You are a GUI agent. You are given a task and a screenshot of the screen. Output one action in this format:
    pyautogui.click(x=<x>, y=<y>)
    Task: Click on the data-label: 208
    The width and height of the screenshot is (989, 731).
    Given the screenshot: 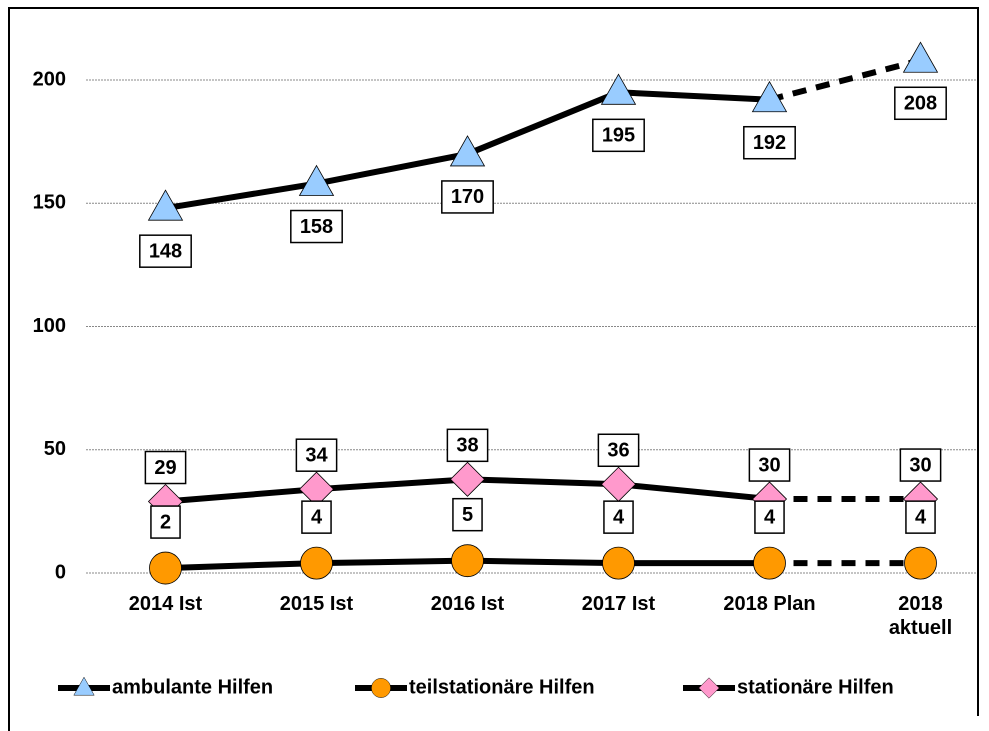 What is the action you would take?
    pyautogui.click(x=920, y=104)
    